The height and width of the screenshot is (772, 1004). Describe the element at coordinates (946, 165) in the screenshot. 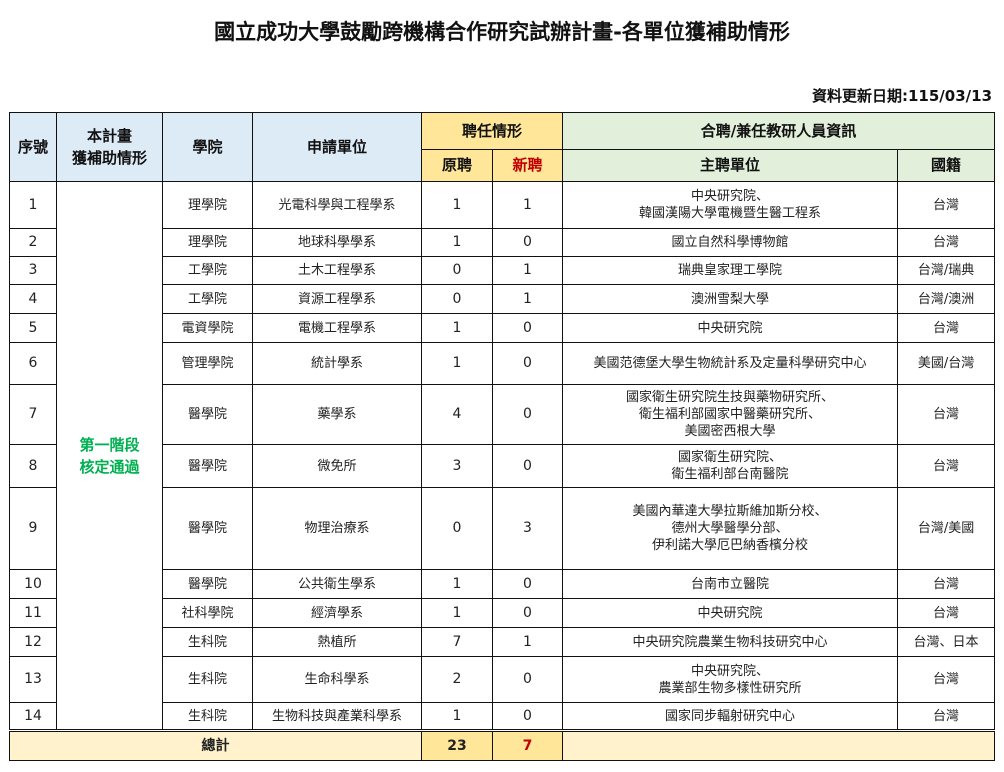

I see `header-nationality: 國籍` at that location.